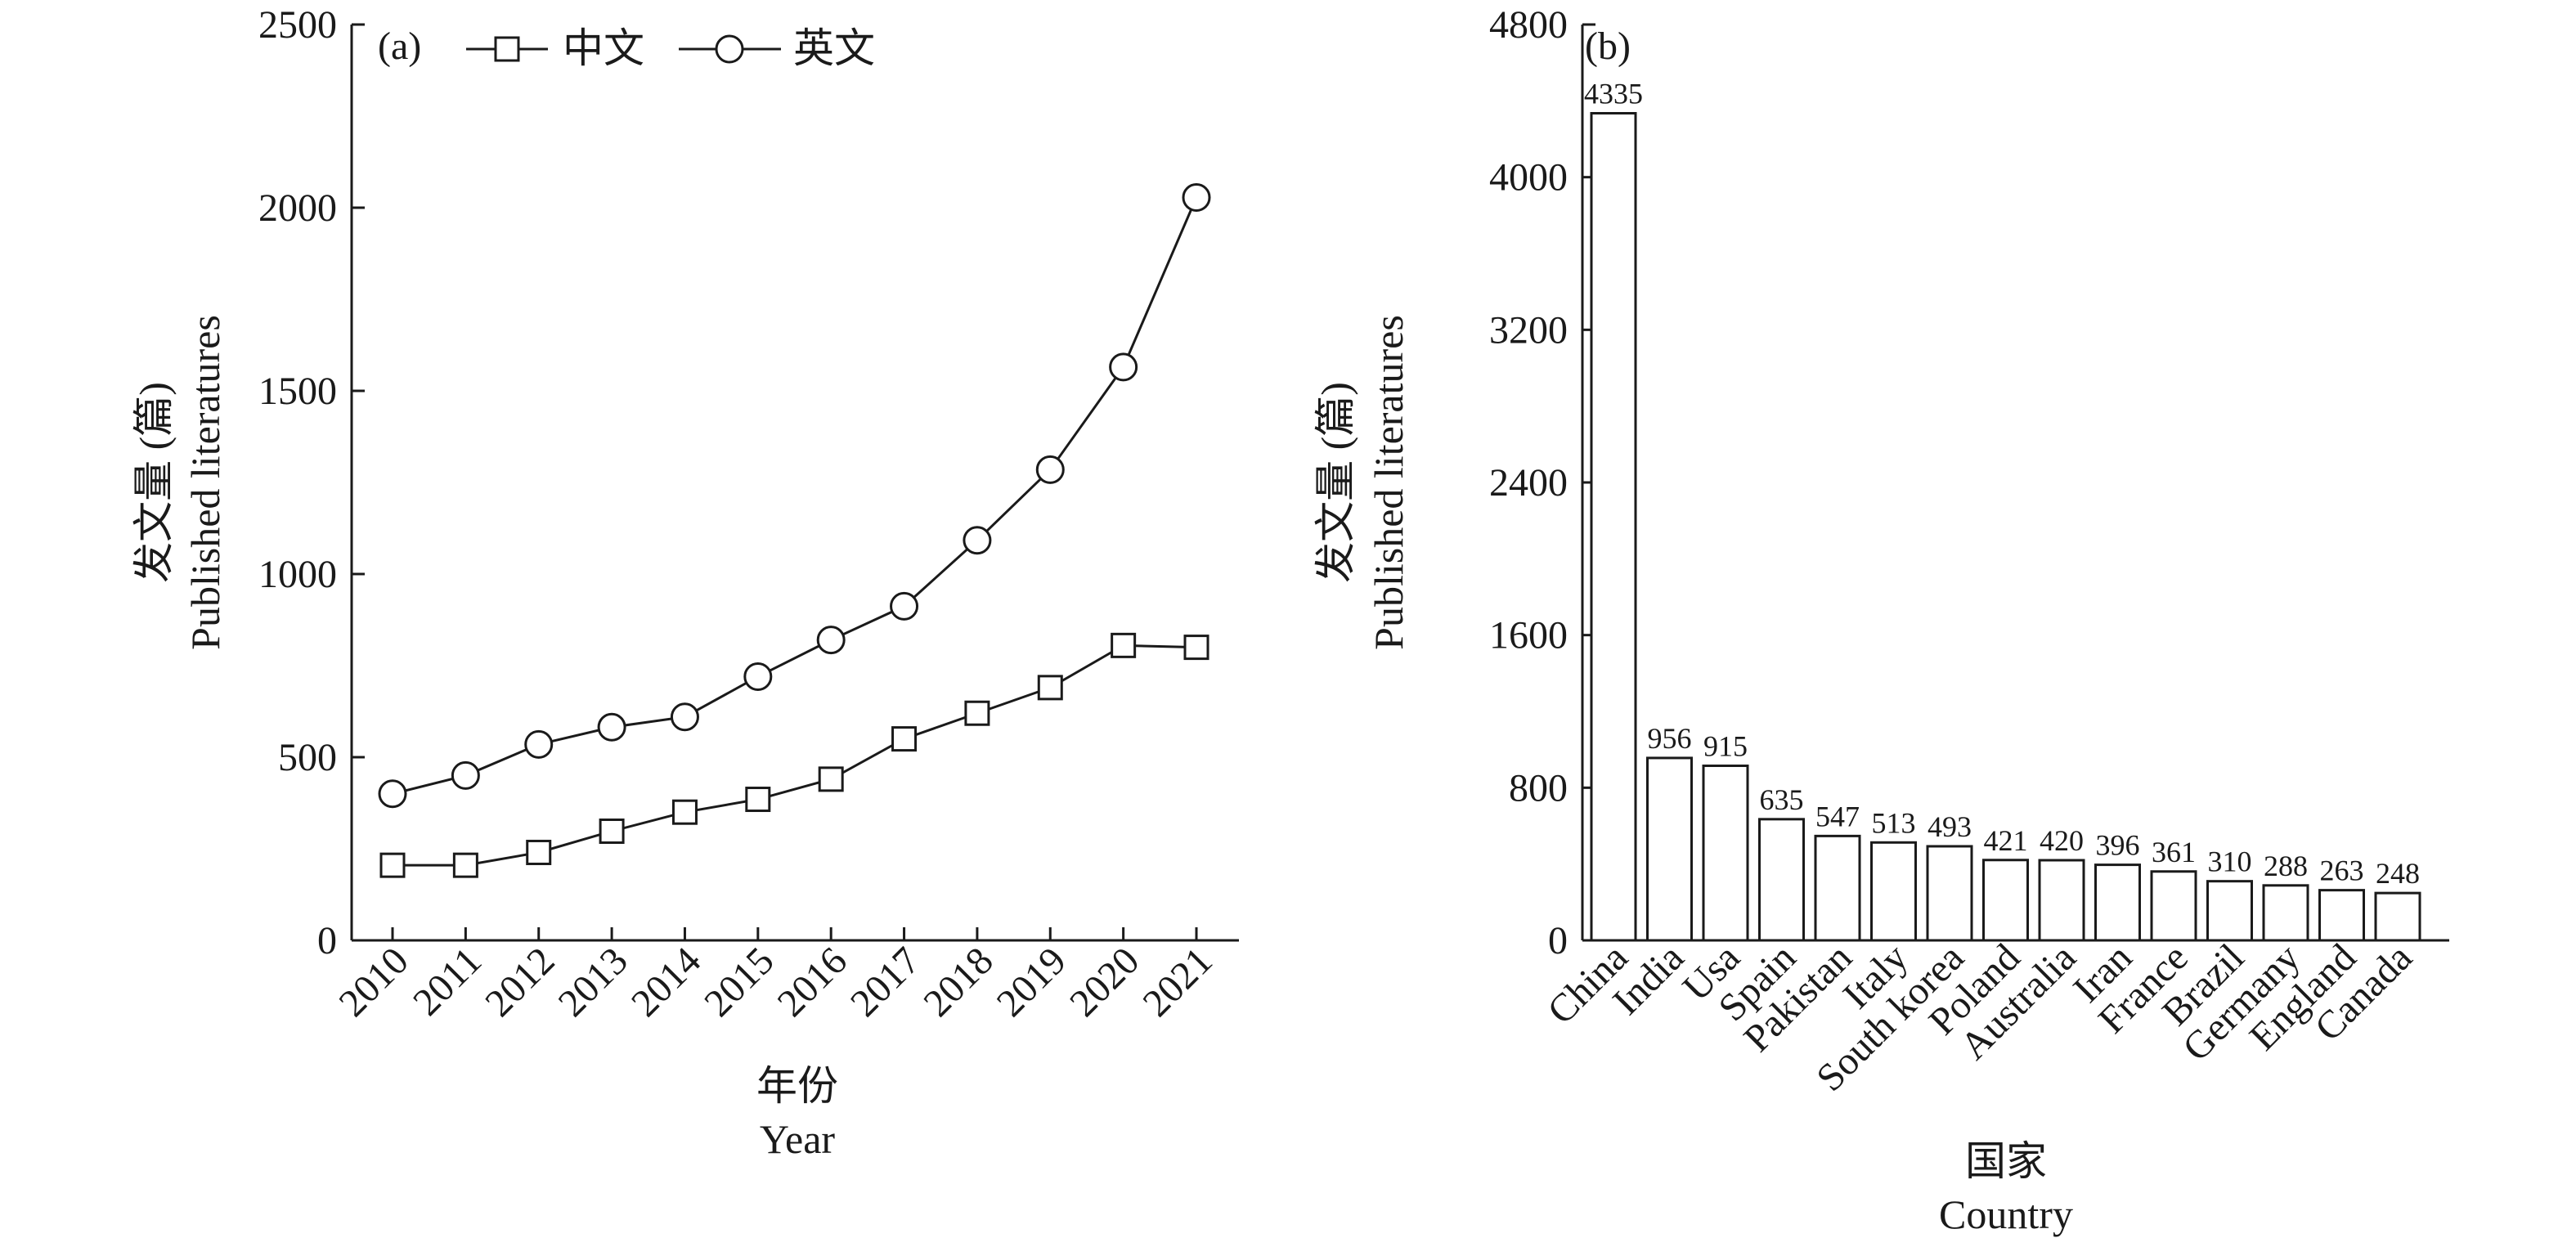 This screenshot has width=2576, height=1247. I want to click on y-tick-label: 2000, so click(297, 208).